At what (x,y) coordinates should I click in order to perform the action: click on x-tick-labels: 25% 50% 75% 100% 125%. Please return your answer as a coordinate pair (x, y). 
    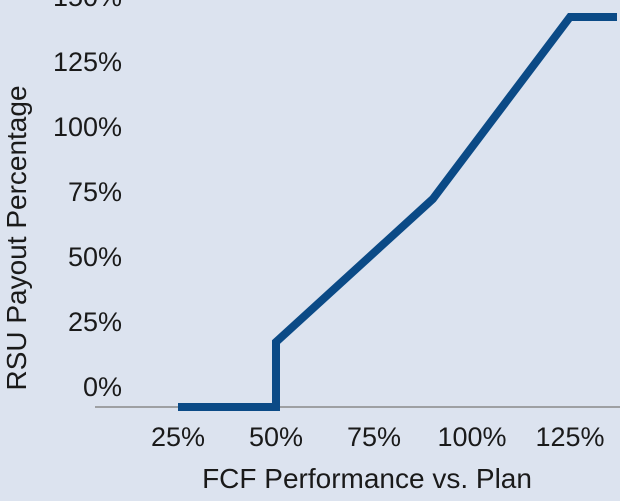
    Looking at the image, I should click on (378, 437).